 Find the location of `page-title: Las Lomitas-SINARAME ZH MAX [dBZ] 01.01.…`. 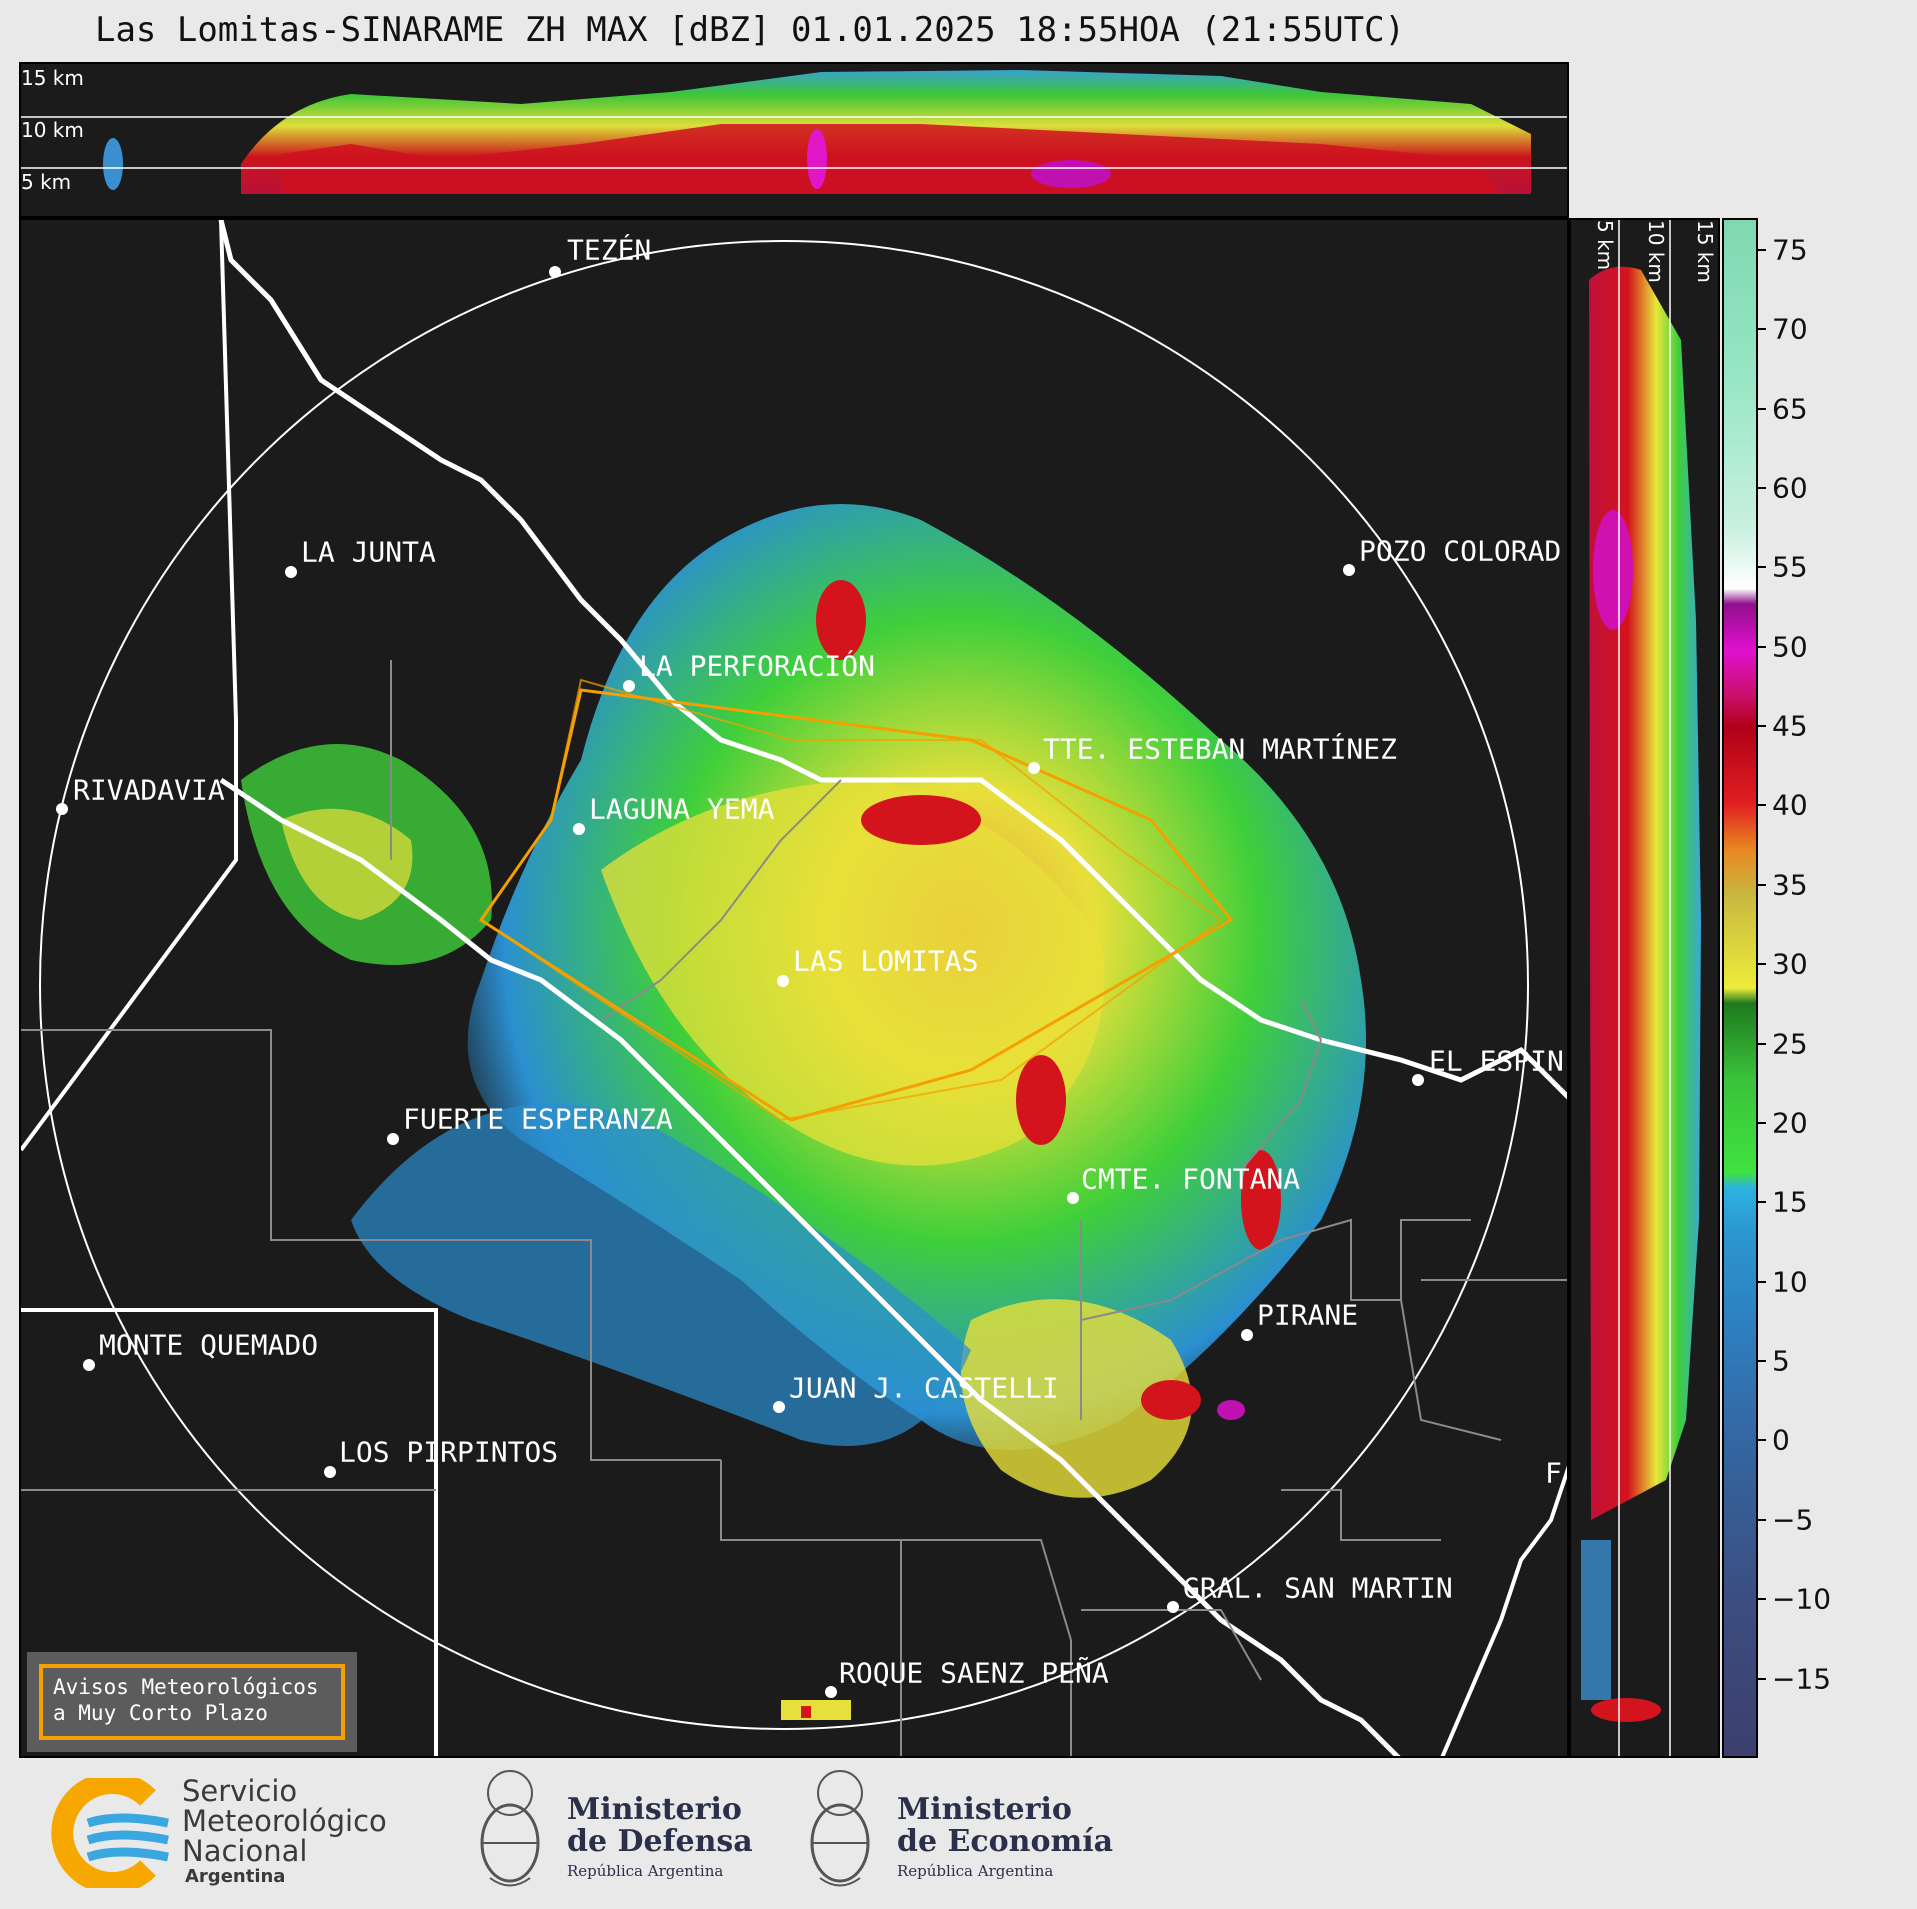

page-title: Las Lomitas-SINARAME ZH MAX [dBZ] 01.01.… is located at coordinates (750, 30).